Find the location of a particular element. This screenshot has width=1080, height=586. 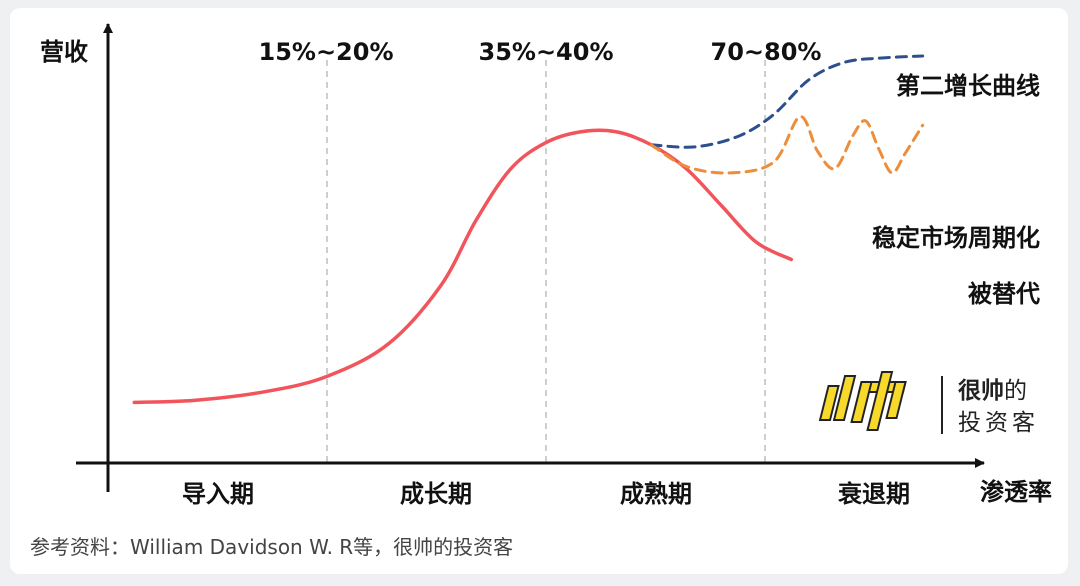

boundary-label-2: 35%~40% is located at coordinates (546, 52).